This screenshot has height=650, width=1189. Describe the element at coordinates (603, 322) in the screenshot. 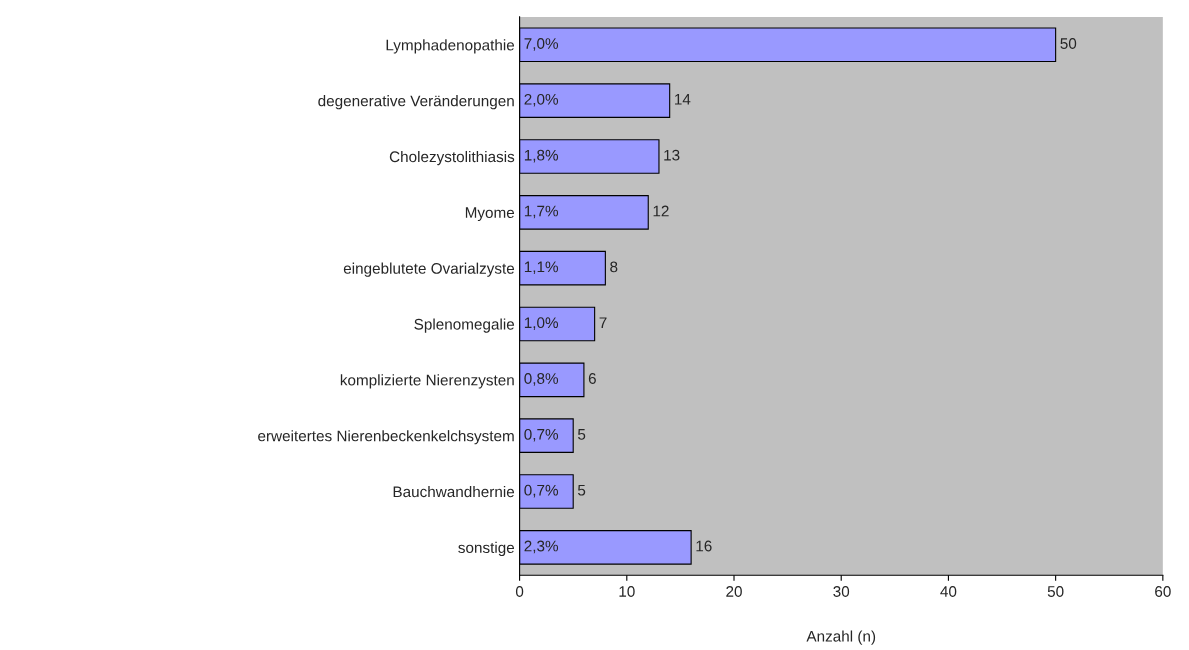

I see `data-label: 7` at that location.